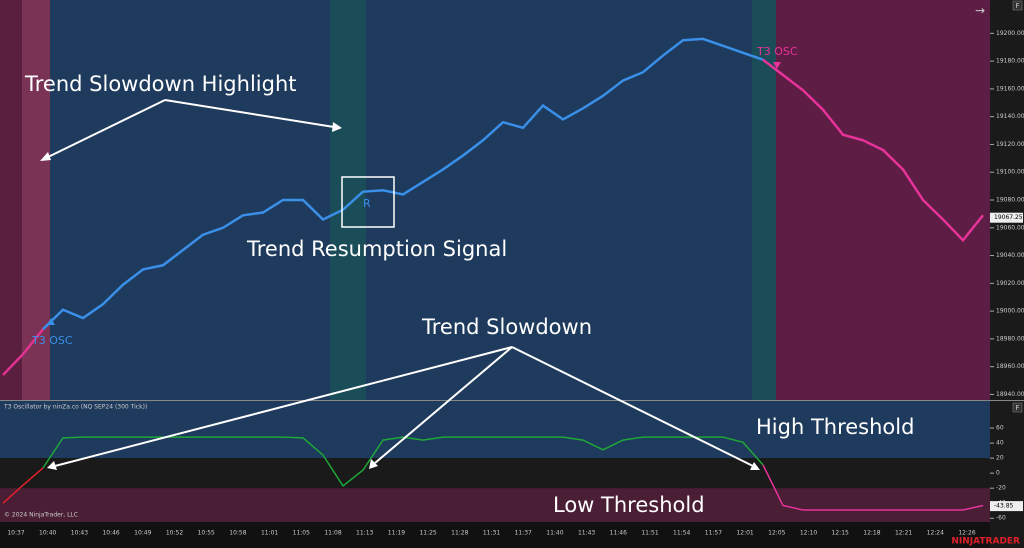 The image size is (1024, 548). Describe the element at coordinates (980, 11) in the screenshot. I see `scroll-arrow: →` at that location.